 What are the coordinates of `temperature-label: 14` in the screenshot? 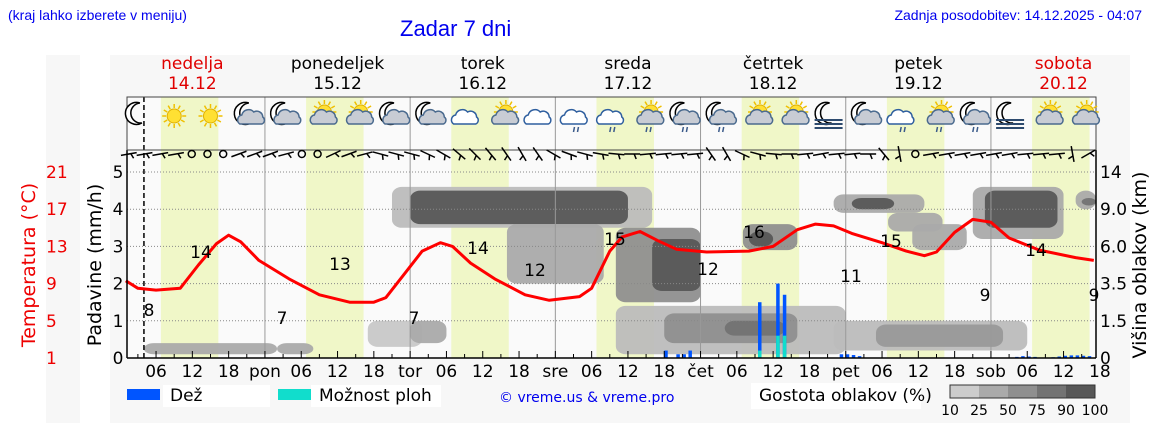 It's located at (201, 253).